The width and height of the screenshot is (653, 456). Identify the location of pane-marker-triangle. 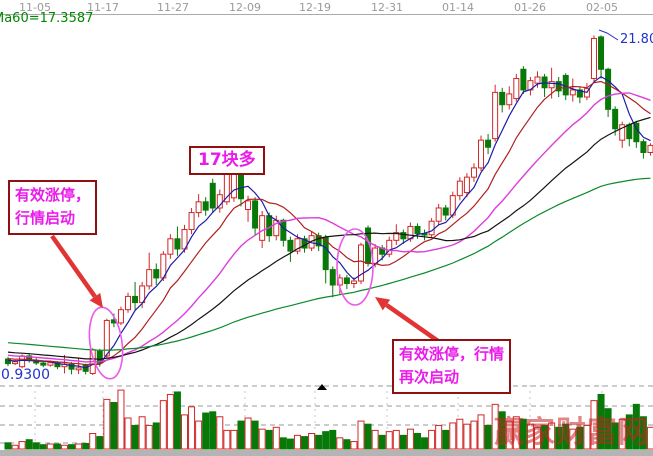
(322, 387).